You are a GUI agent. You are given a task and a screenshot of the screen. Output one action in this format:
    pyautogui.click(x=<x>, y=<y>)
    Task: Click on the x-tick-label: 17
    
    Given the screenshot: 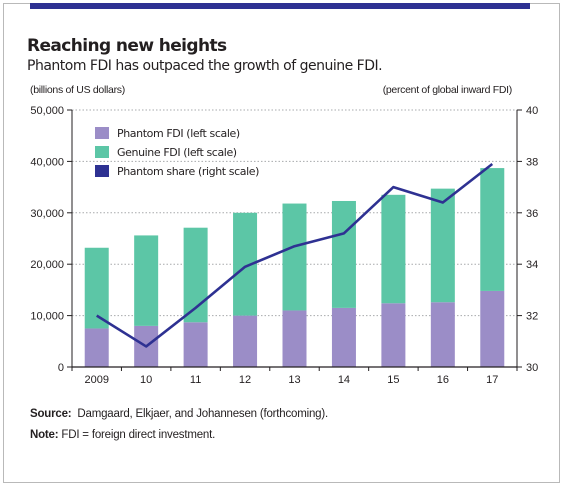 What is the action you would take?
    pyautogui.click(x=492, y=380)
    